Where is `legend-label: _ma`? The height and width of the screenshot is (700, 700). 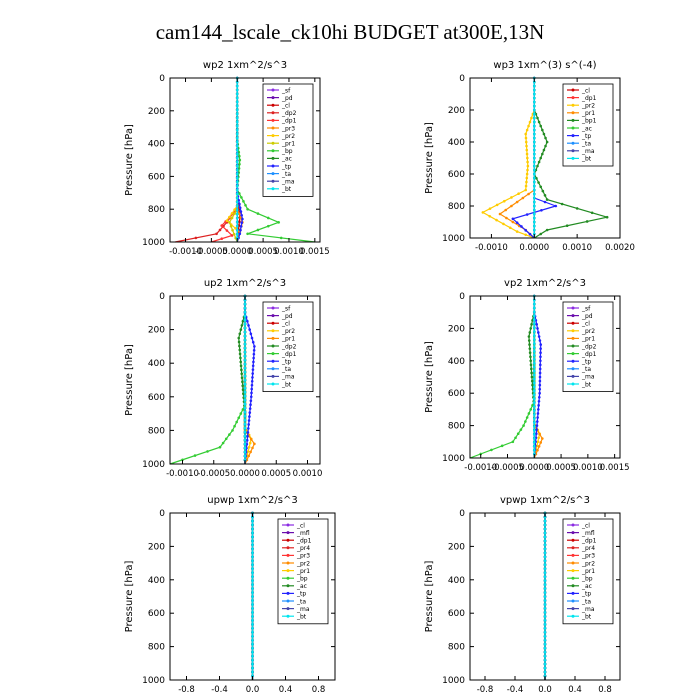 legend-label: _ma is located at coordinates (288, 377).